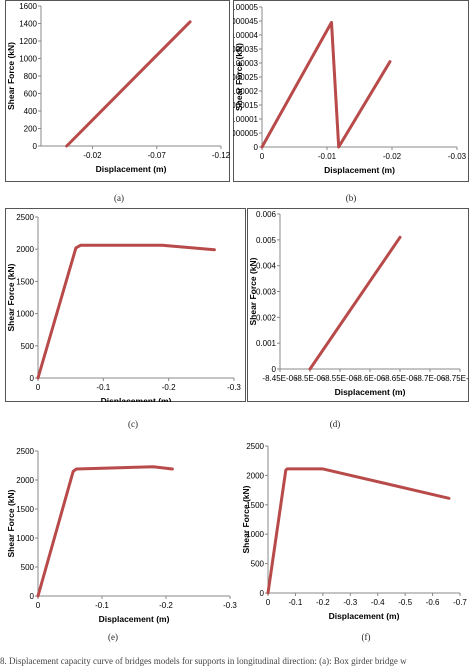 This screenshot has width=474, height=670. Describe the element at coordinates (370, 378) in the screenshot. I see `x-tick-label: -8.6E-06` at that location.